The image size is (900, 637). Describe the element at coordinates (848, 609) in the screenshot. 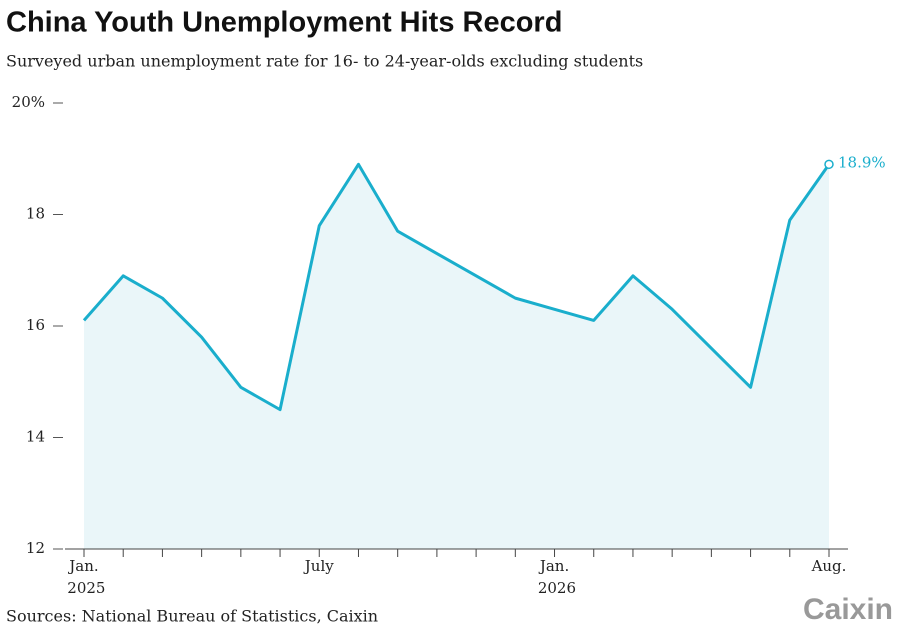

I see `brand-logo: Caixin` at that location.